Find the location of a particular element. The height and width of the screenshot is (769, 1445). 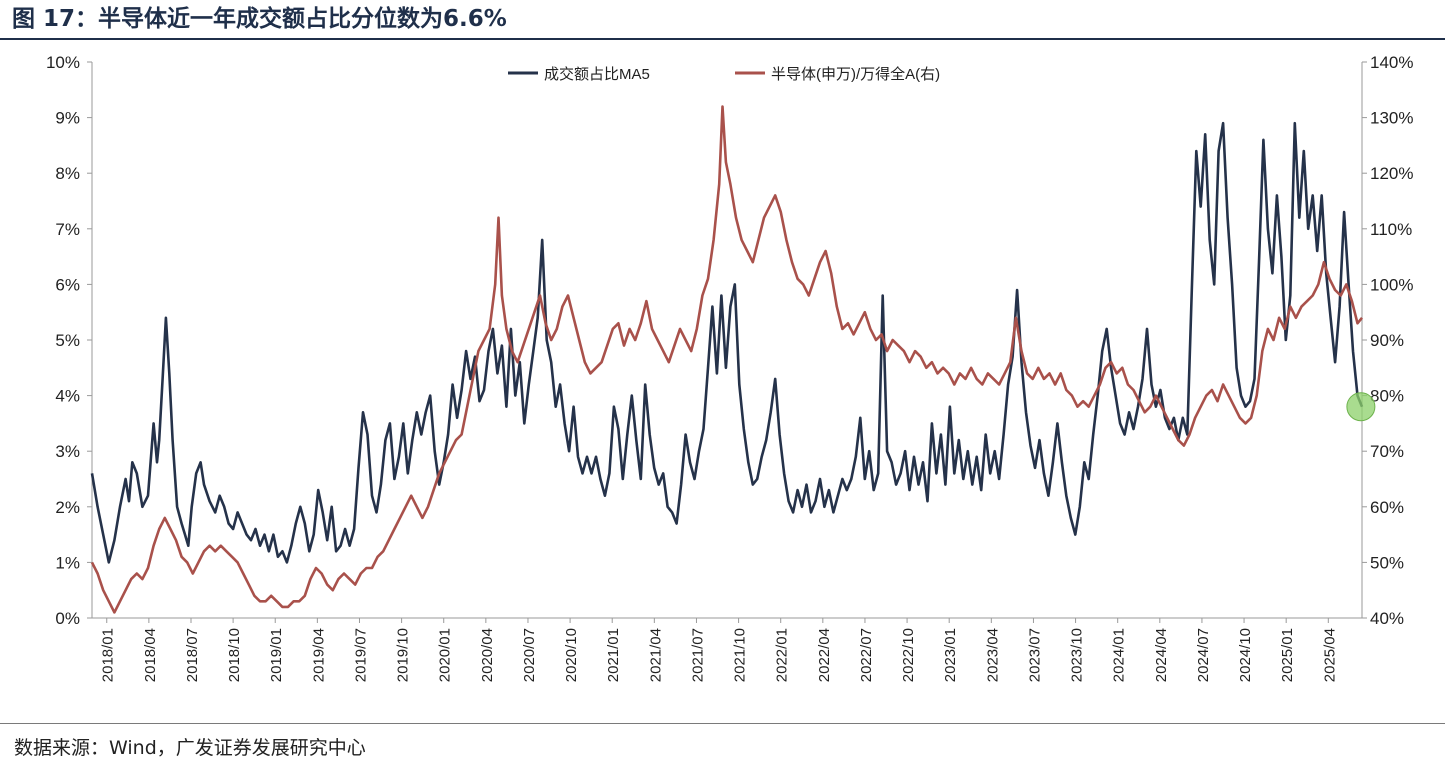

x-tick-label: 2020/01 is located at coordinates (445, 655).